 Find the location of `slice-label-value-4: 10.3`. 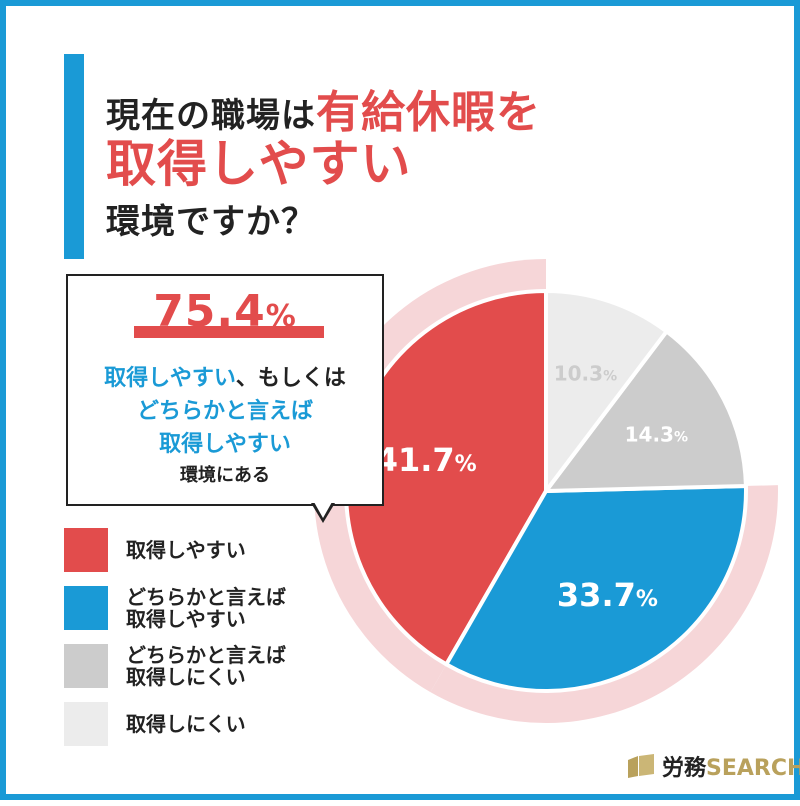

slice-label-value-4: 10.3 is located at coordinates (578, 373).